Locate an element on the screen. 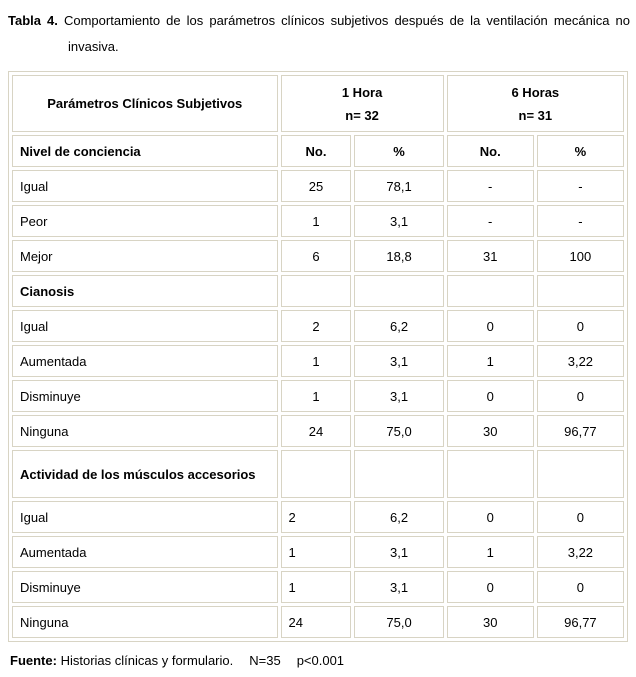 This screenshot has height=677, width=636. header-group-6-horas: 6 Horas n= 31 is located at coordinates (535, 103).